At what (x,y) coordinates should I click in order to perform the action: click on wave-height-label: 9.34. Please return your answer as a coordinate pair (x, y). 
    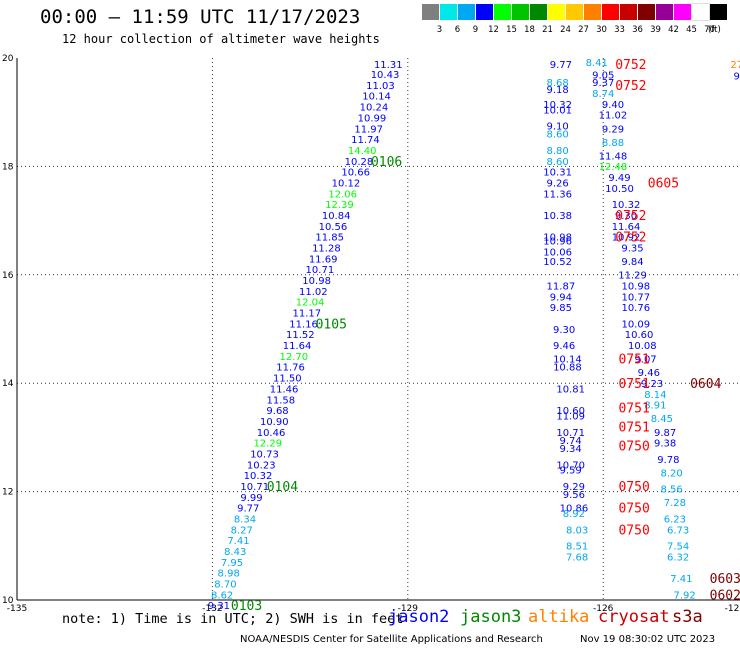
    Looking at the image, I should click on (571, 449).